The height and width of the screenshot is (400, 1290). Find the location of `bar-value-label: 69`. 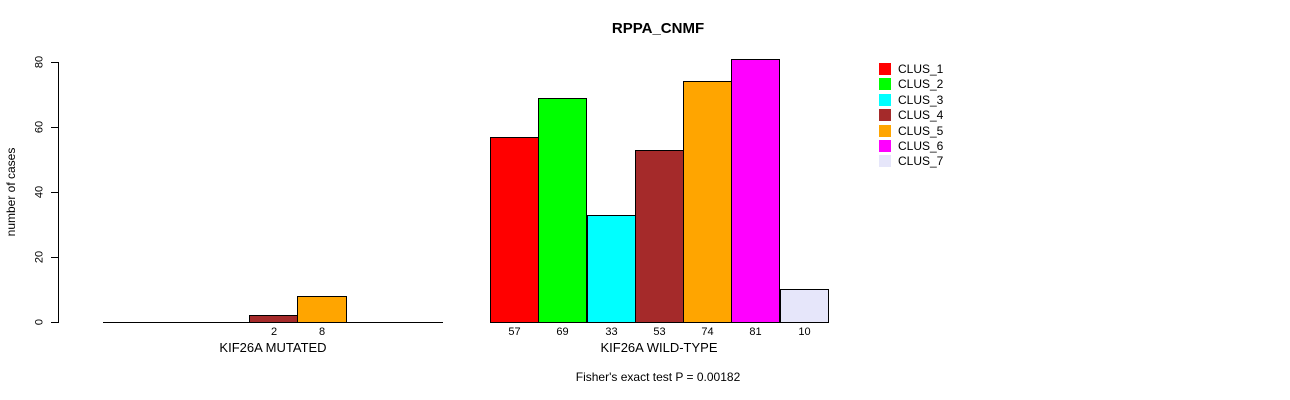

bar-value-label: 69 is located at coordinates (562, 332).